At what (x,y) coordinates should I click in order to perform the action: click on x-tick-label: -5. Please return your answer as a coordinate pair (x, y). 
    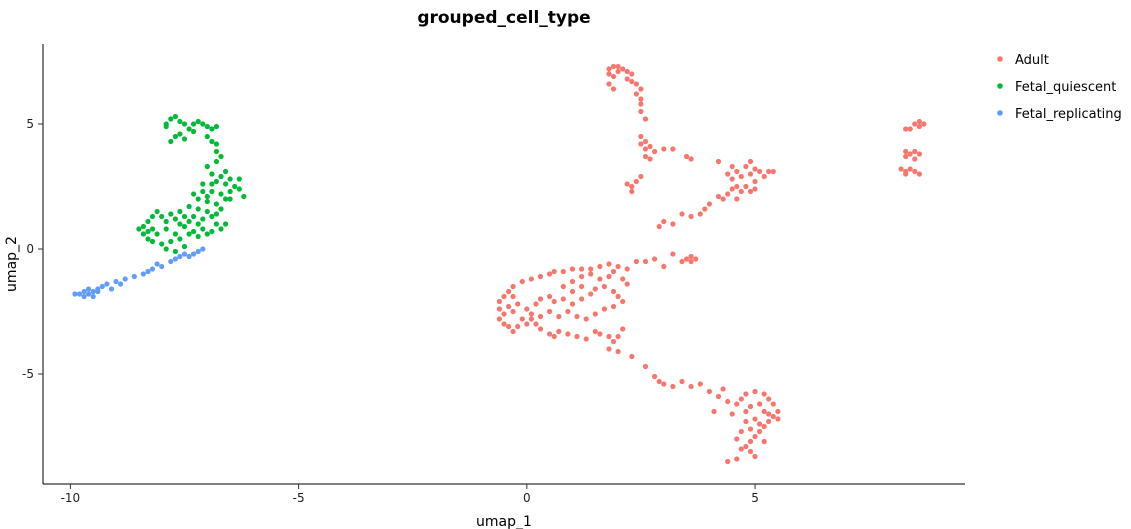
    Looking at the image, I should click on (299, 498).